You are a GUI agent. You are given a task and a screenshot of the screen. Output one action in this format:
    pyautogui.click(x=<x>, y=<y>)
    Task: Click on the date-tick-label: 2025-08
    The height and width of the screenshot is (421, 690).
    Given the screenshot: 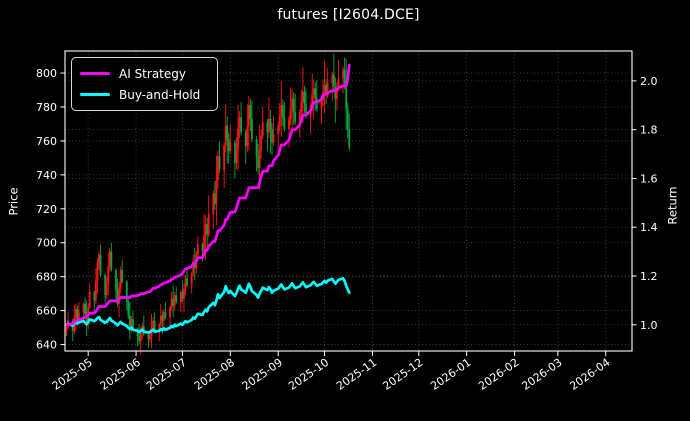 What is the action you would take?
    pyautogui.click(x=214, y=374)
    